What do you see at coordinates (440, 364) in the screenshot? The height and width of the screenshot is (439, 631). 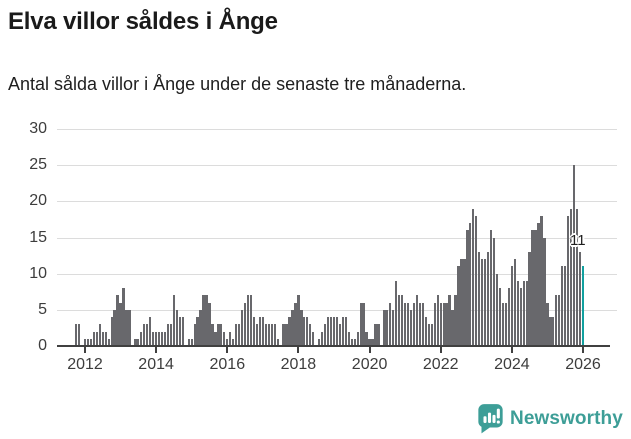 I see `x-axis-label: 2022` at bounding box center [440, 364].